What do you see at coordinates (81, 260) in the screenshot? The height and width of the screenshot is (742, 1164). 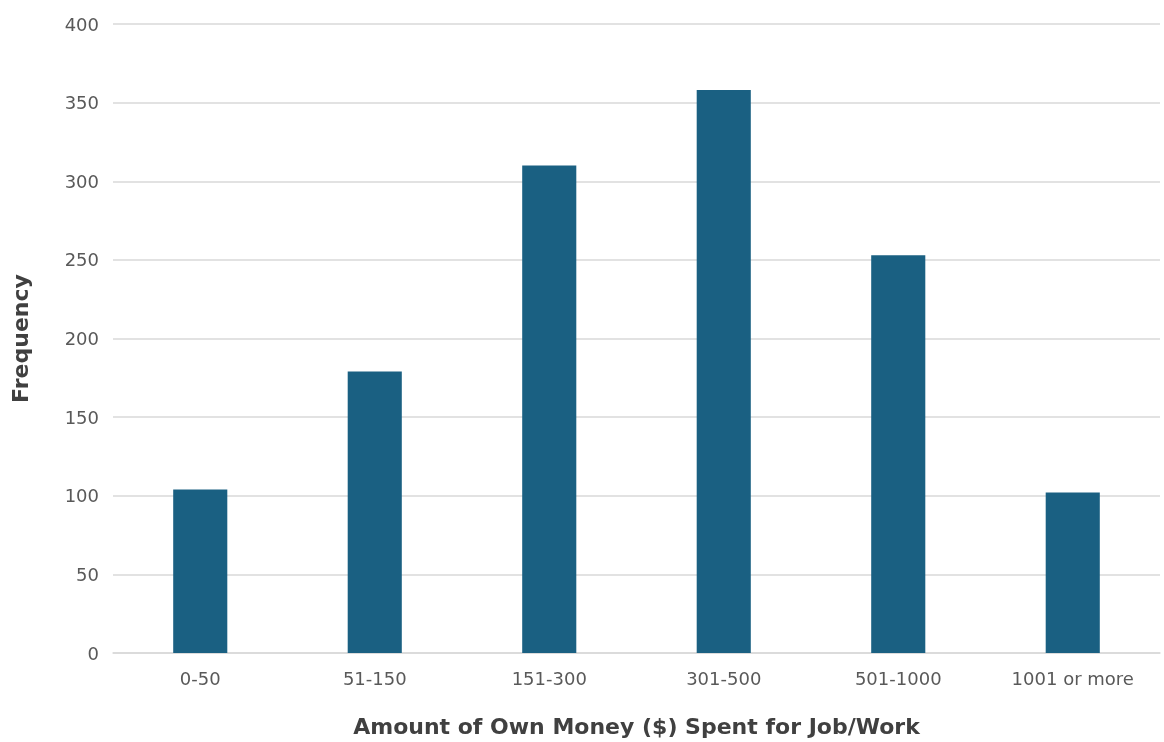 I see `y-tick-label: 250` at bounding box center [81, 260].